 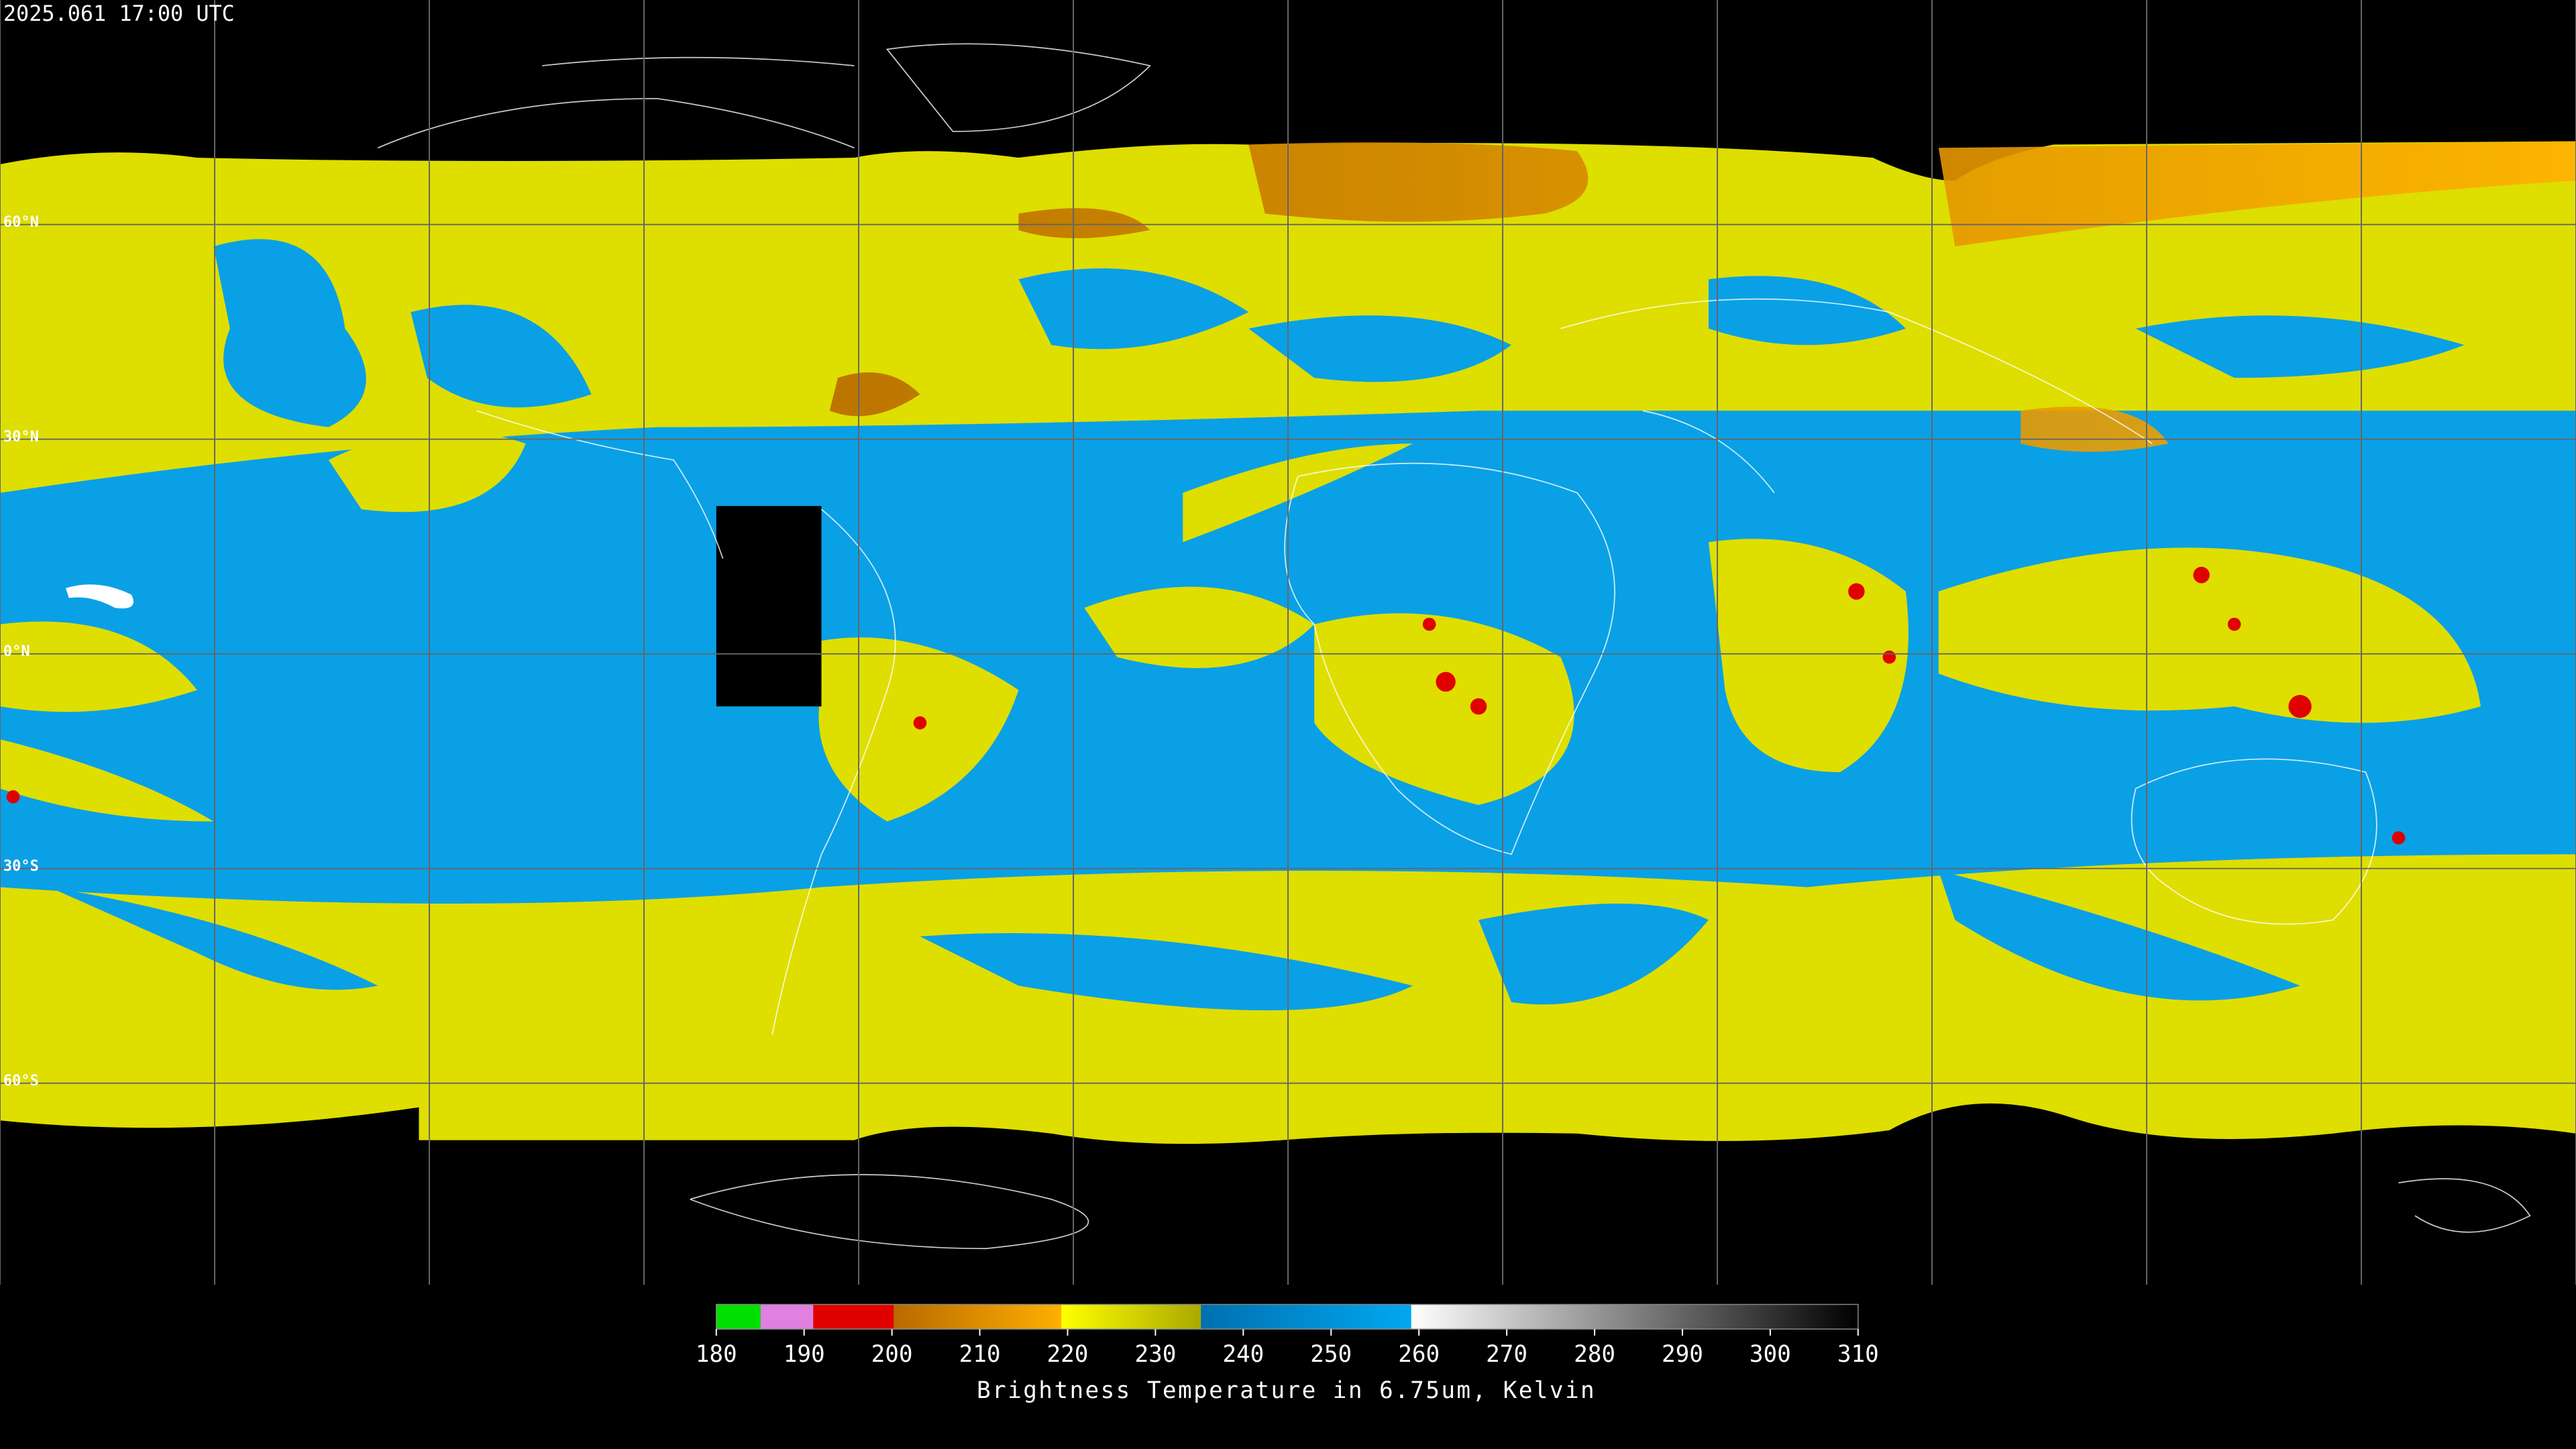 What do you see at coordinates (21, 866) in the screenshot?
I see `latitude-label: 30°S` at bounding box center [21, 866].